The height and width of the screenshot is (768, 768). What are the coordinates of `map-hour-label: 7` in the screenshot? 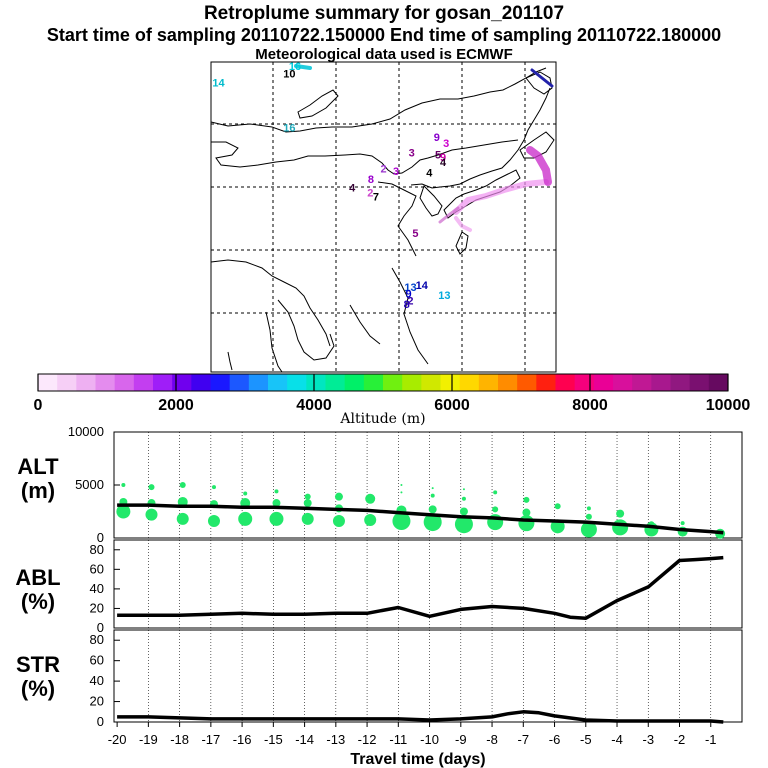 It's located at (376, 197).